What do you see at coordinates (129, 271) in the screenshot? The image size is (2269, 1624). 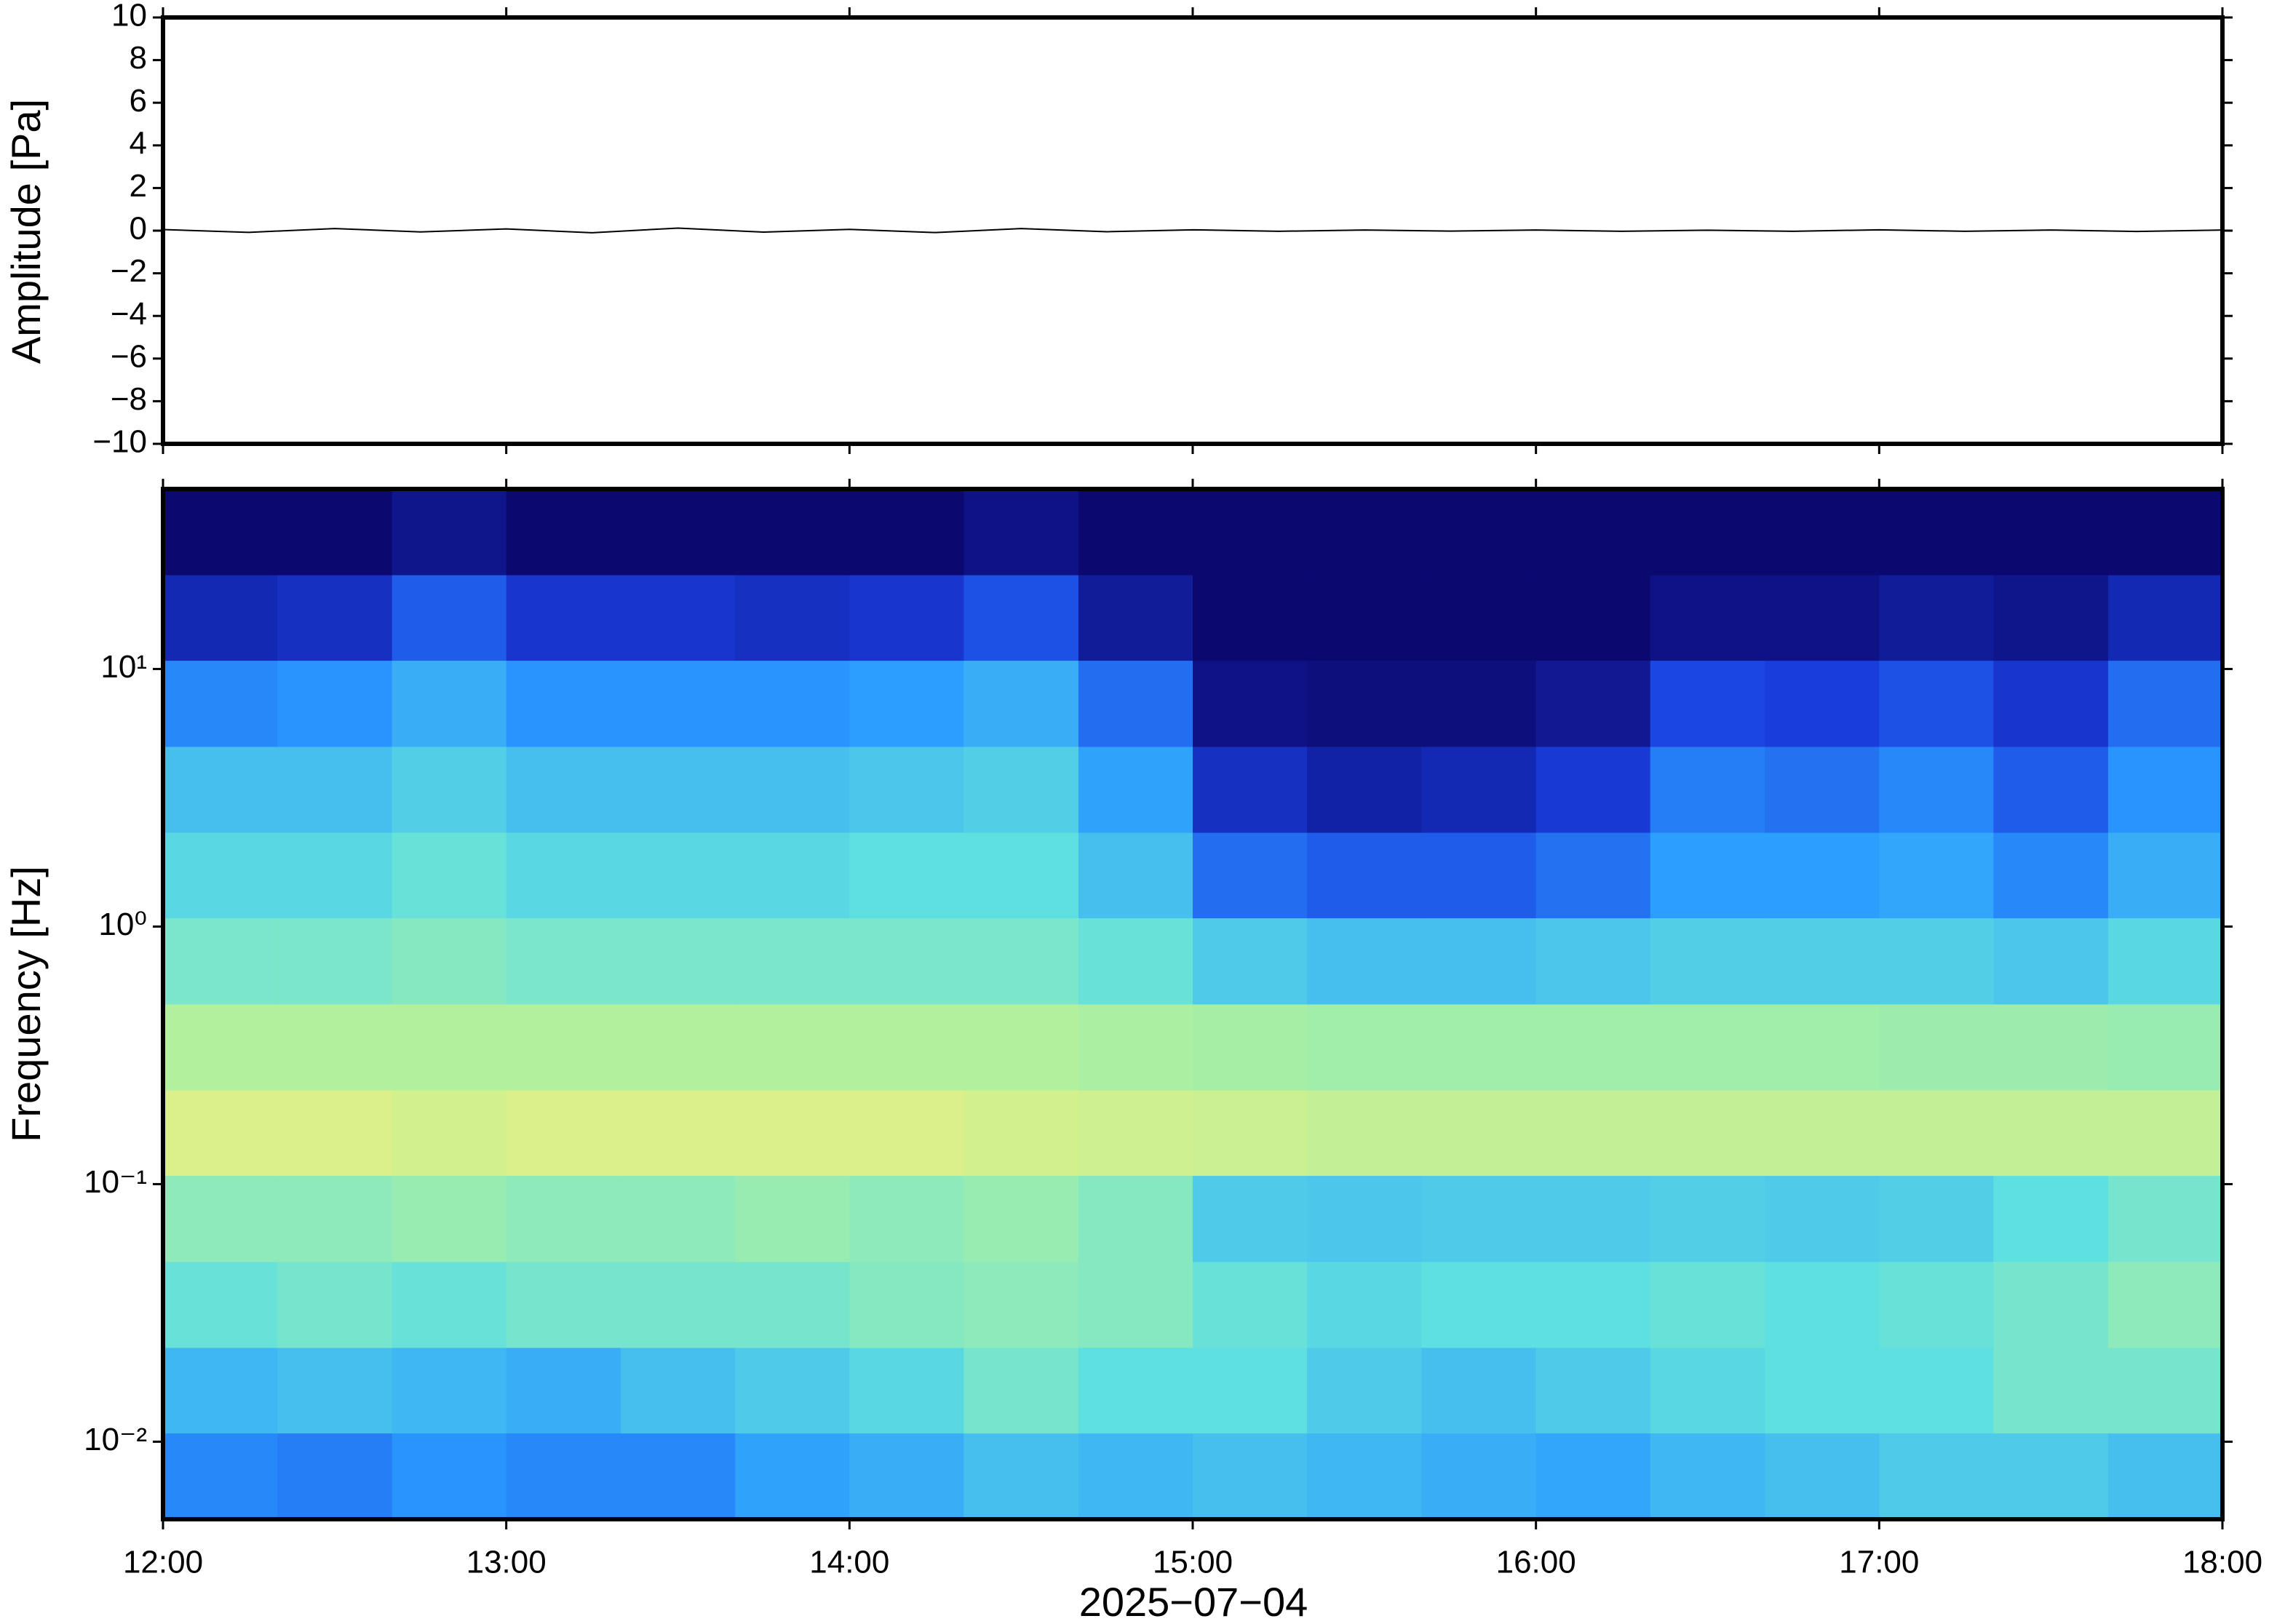 I see `y-tick-label: −2` at bounding box center [129, 271].